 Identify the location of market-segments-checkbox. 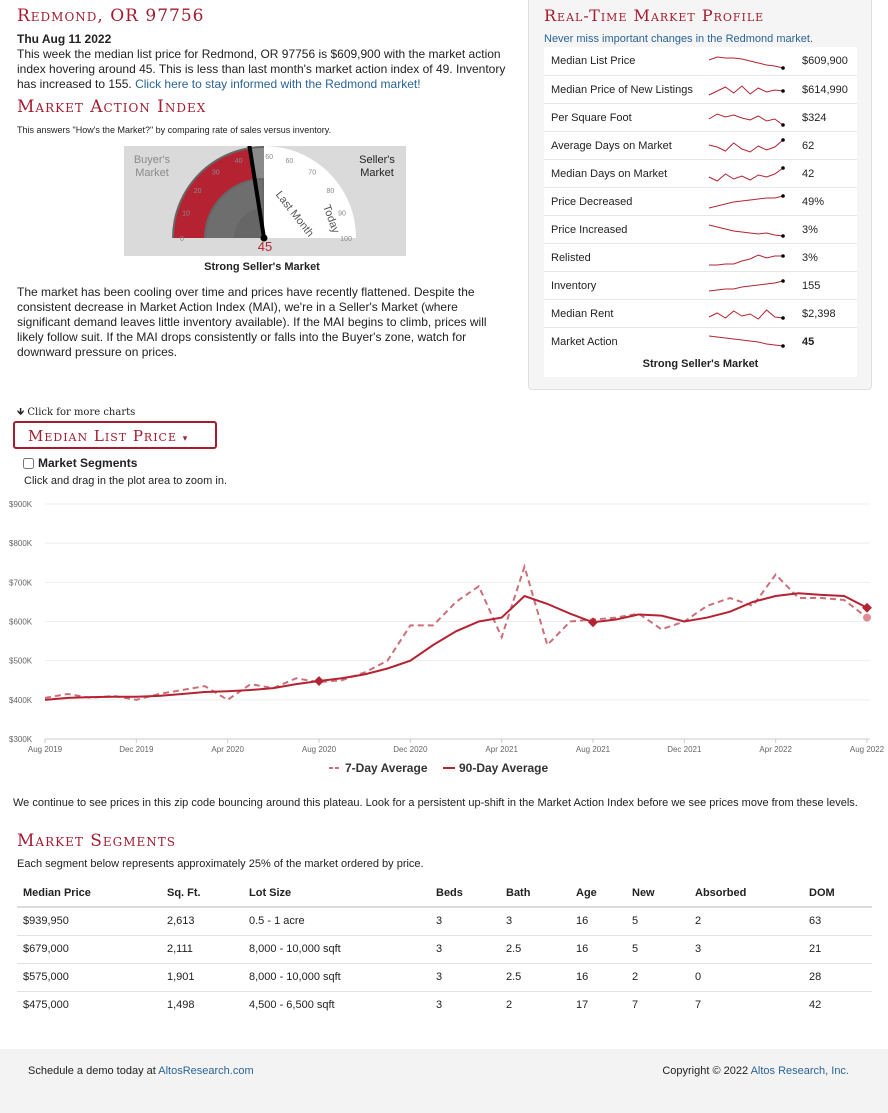
(28, 463).